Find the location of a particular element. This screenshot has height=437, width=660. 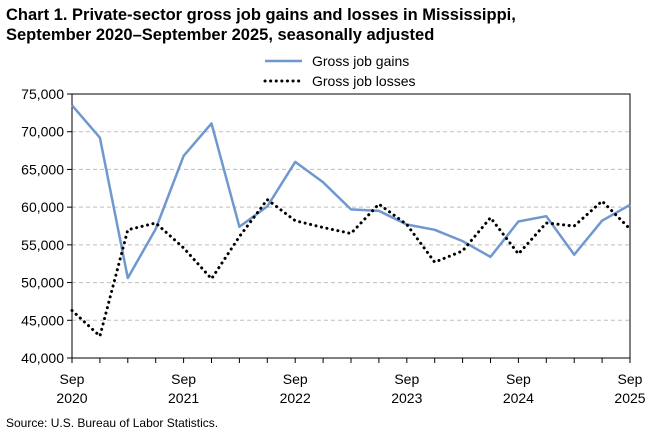

x-tick-label-year: 2023 is located at coordinates (406, 398).